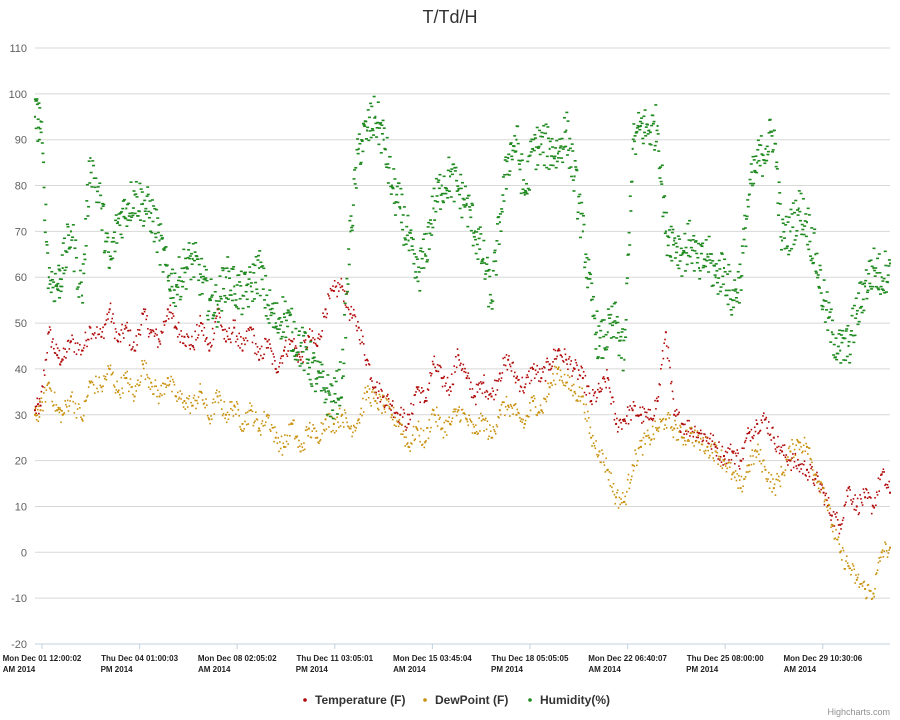 The width and height of the screenshot is (900, 720). What do you see at coordinates (139, 658) in the screenshot?
I see `x-tick-label: Thu Dec 04 01:00:03` at bounding box center [139, 658].